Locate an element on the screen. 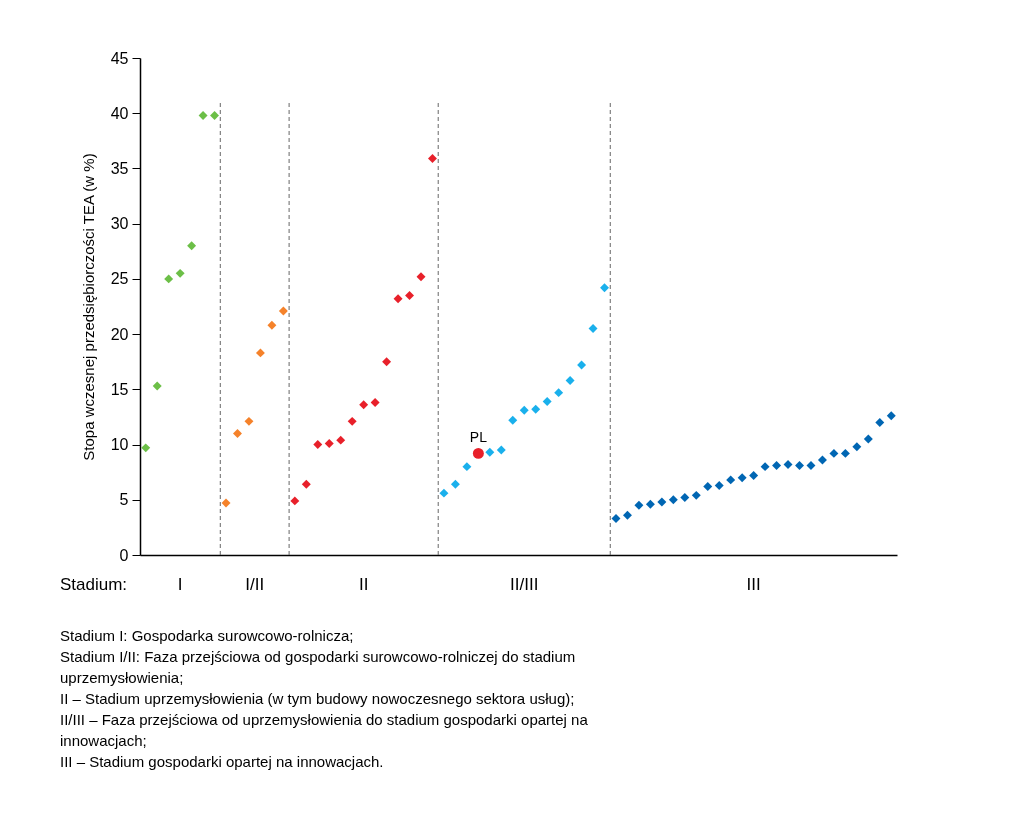 This screenshot has height=828, width=1028. y-tick-label: 45 is located at coordinates (119, 58).